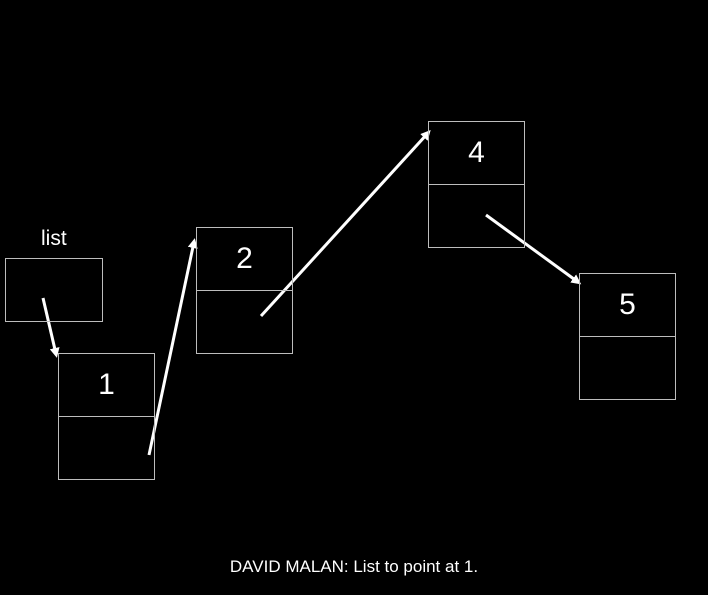 The height and width of the screenshot is (595, 708). I want to click on list-pointer-label: list, so click(54, 238).